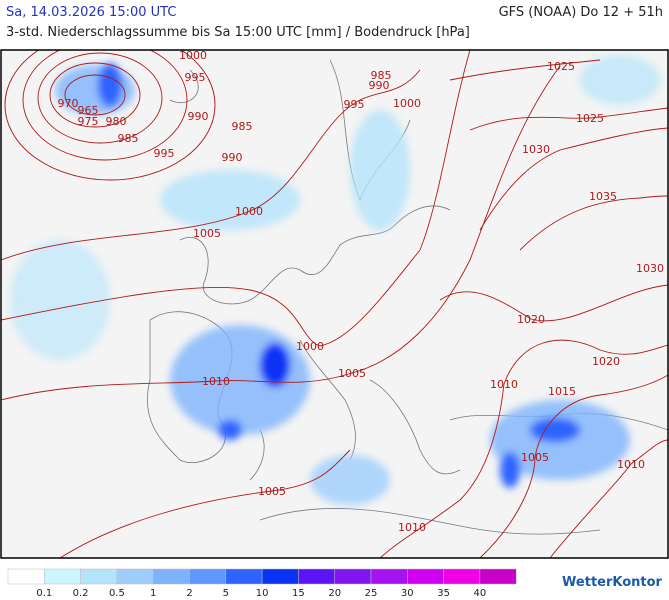  I want to click on map-title: Sa, 14.03.2026 15:00 UTC, so click(91, 12).